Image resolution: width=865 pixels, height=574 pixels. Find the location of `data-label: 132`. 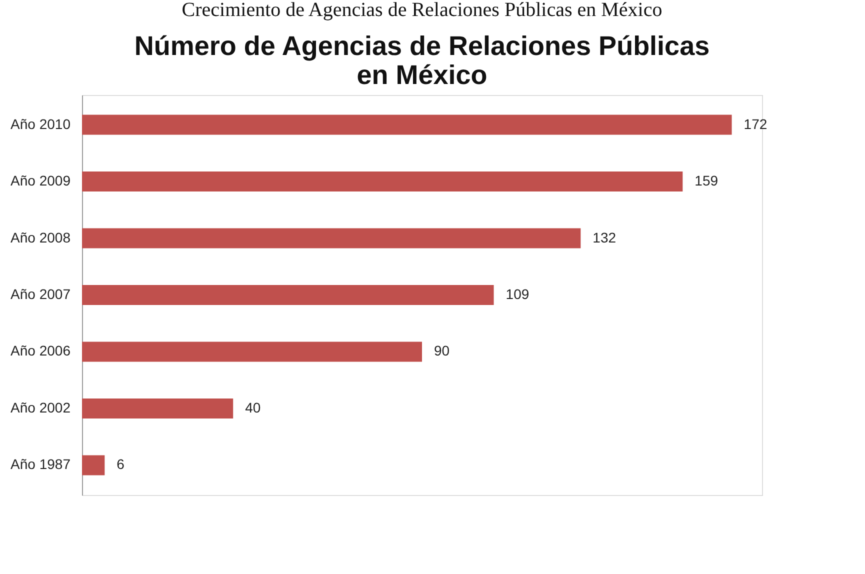

data-label: 132 is located at coordinates (604, 237).